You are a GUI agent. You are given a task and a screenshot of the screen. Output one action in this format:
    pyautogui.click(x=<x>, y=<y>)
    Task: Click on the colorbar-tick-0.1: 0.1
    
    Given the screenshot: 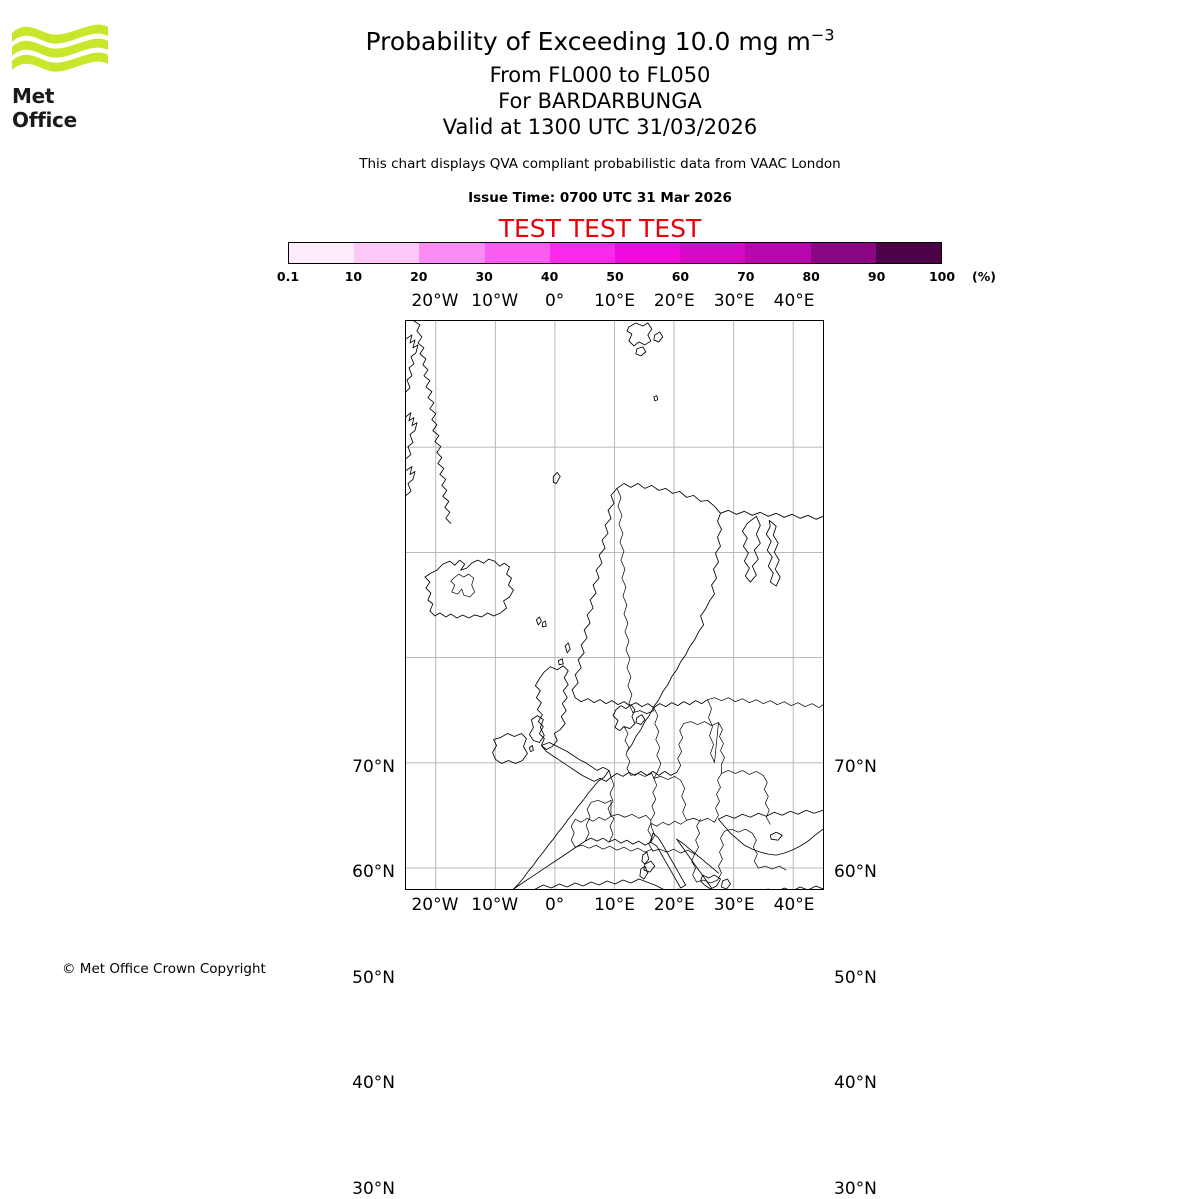 What is the action you would take?
    pyautogui.click(x=288, y=276)
    